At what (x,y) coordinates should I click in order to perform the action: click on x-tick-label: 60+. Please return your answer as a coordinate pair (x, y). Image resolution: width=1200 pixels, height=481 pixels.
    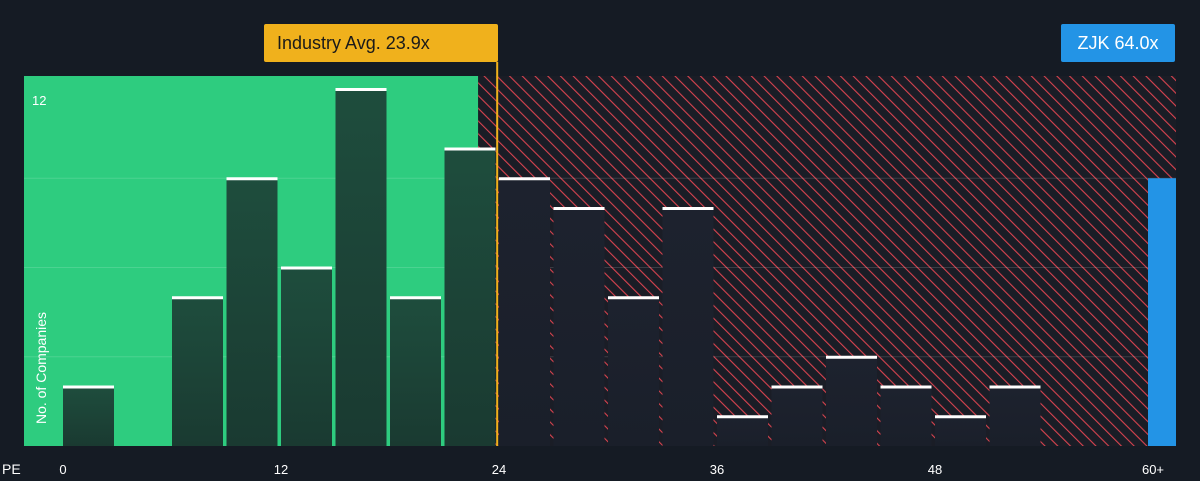
    Looking at the image, I should click on (1153, 469).